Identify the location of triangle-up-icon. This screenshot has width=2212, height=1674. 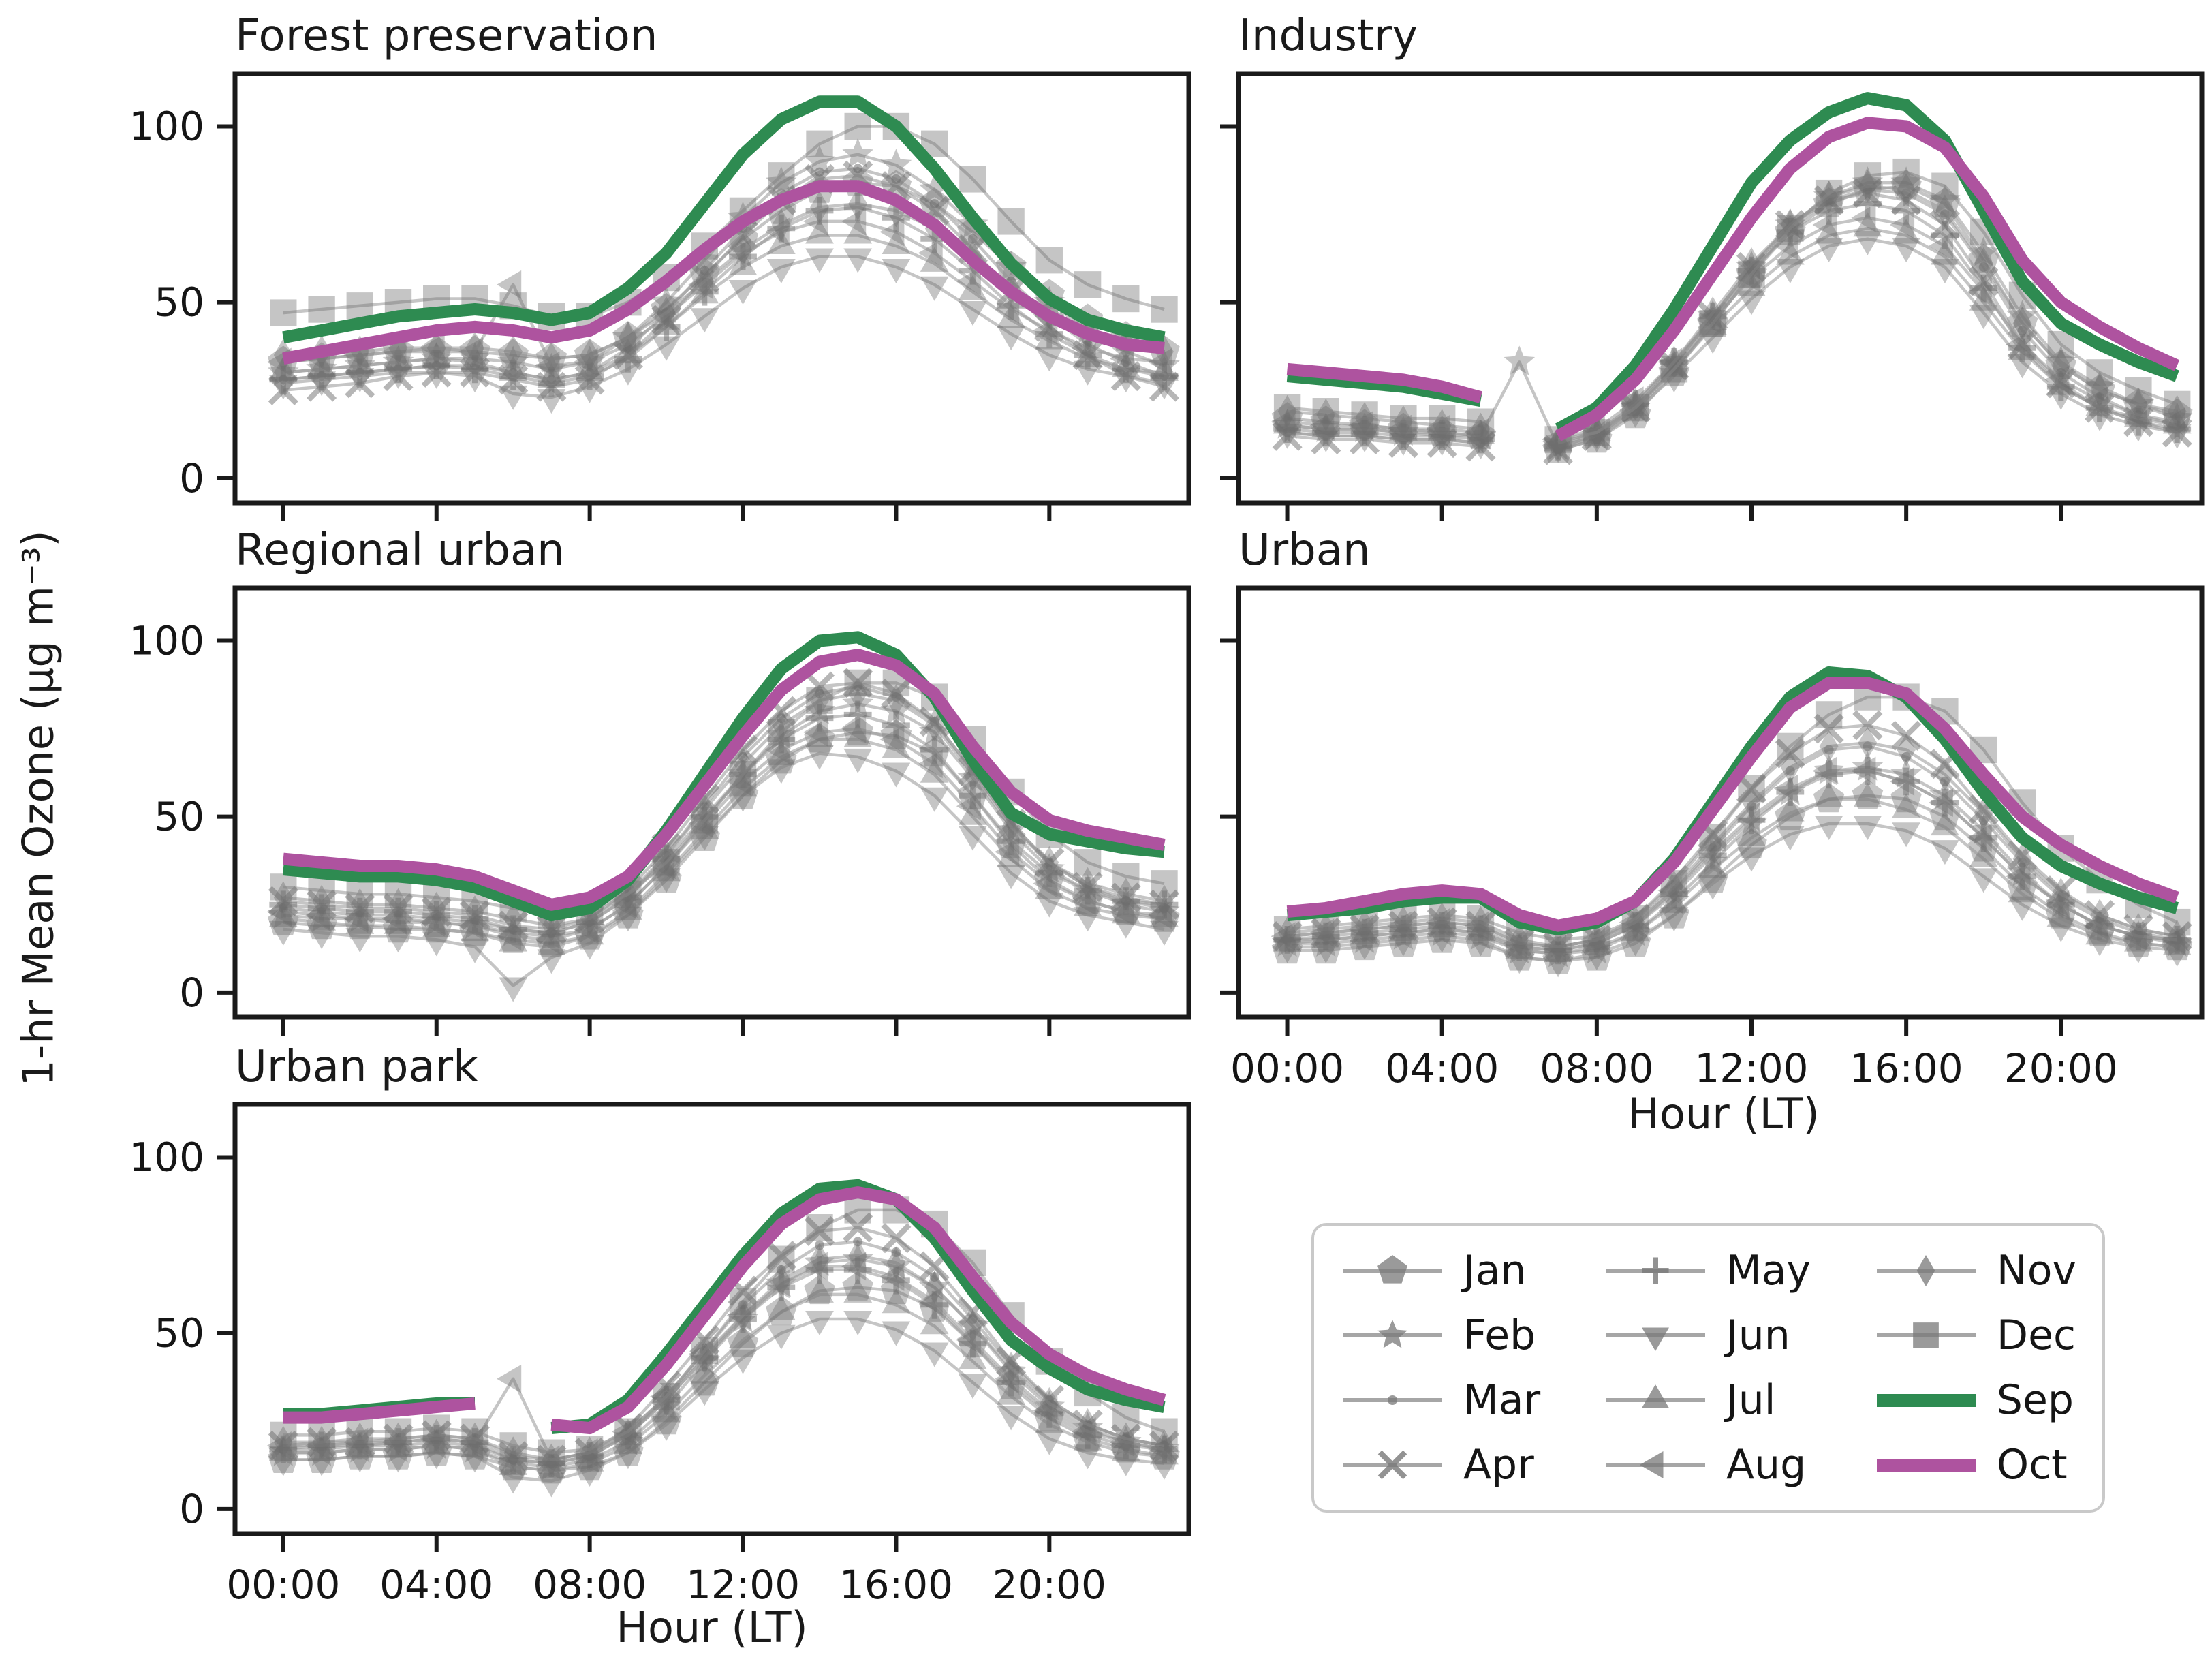
(1656, 1396).